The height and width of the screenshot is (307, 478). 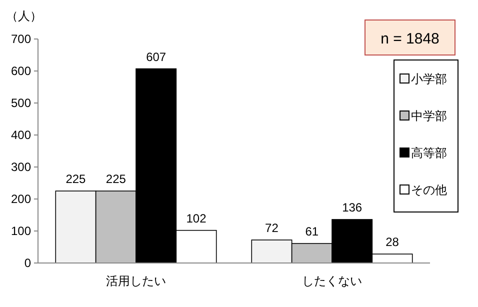 I want to click on y-tick-label: 500, so click(x=21, y=103).